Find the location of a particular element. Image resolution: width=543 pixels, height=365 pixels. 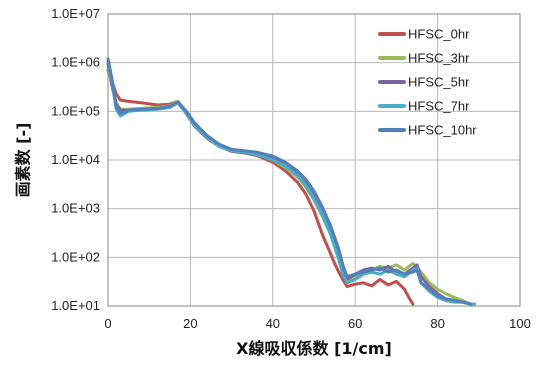

x-axis-title: X線吸収係数 [1/cm] is located at coordinates (314, 348).